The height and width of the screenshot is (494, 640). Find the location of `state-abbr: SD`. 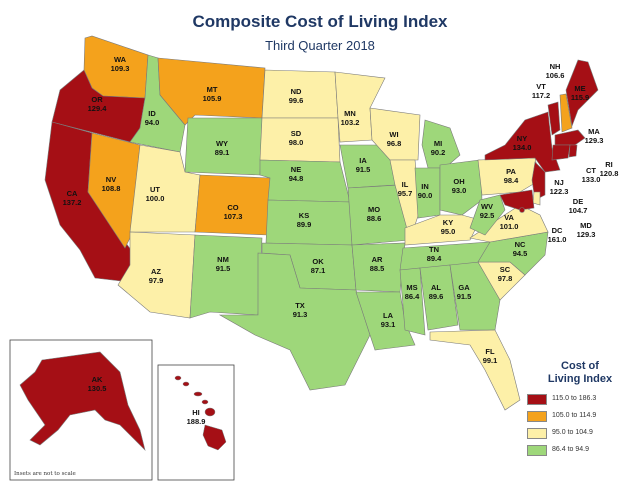

state-abbr: SD is located at coordinates (296, 133).